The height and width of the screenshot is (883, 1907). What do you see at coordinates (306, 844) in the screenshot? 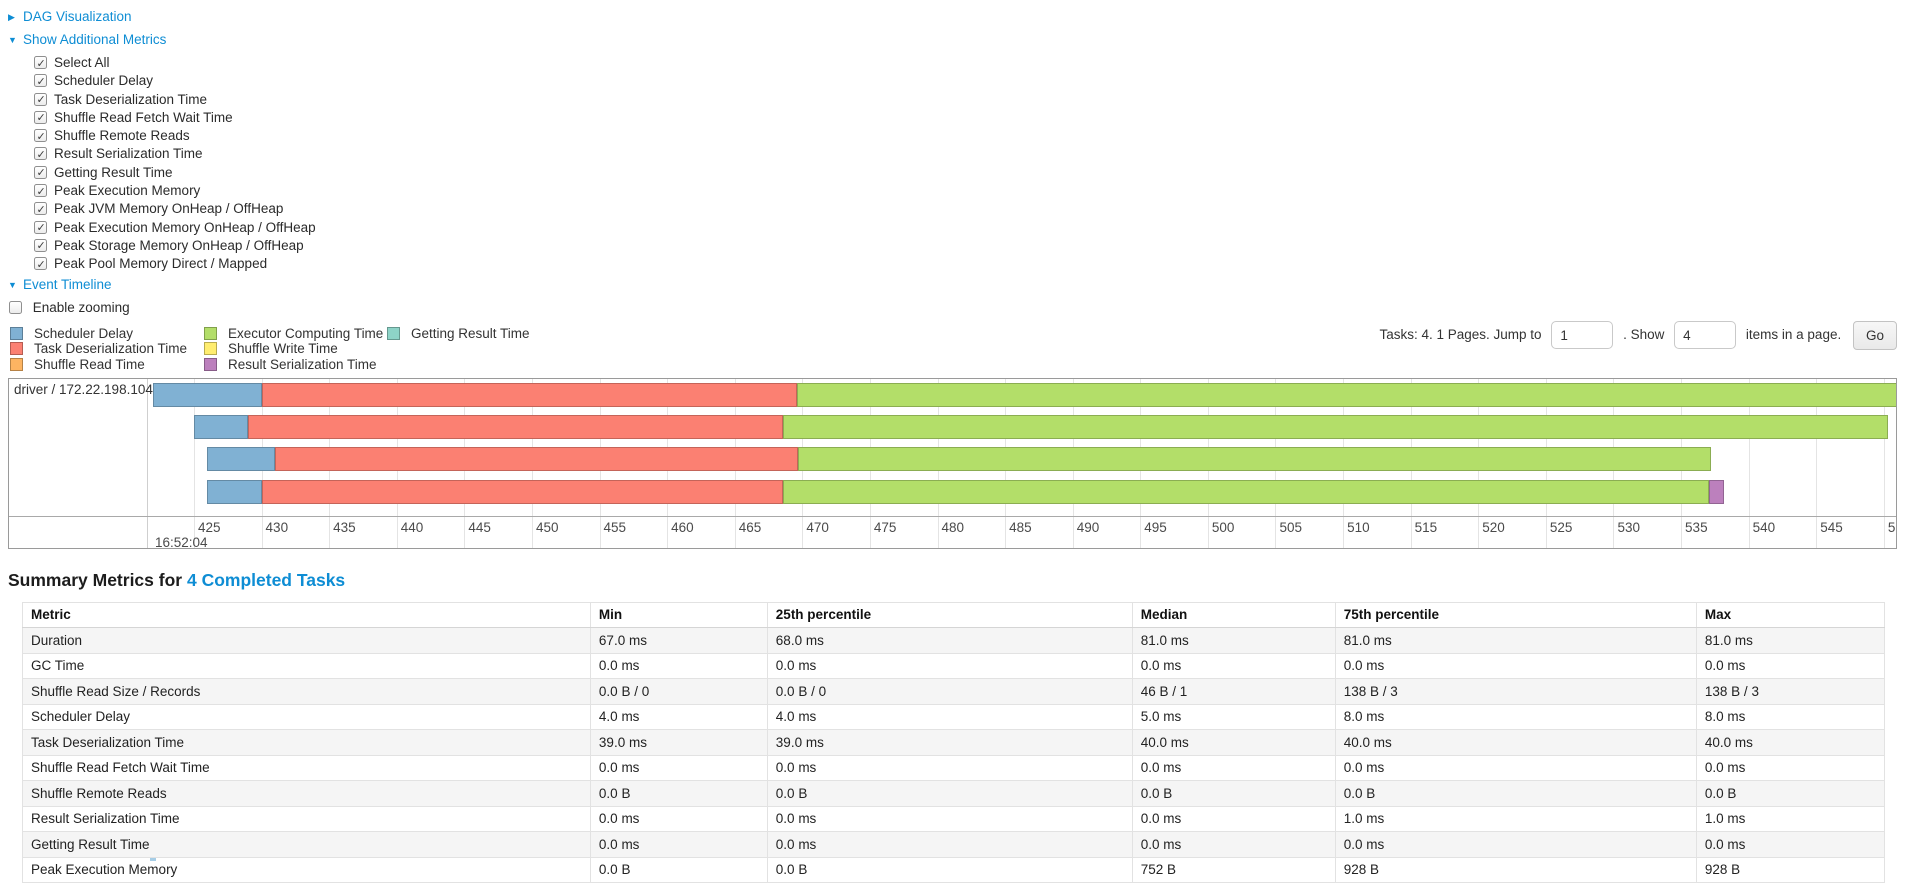
I see `metric-name-cell: Getting Result Time` at bounding box center [306, 844].